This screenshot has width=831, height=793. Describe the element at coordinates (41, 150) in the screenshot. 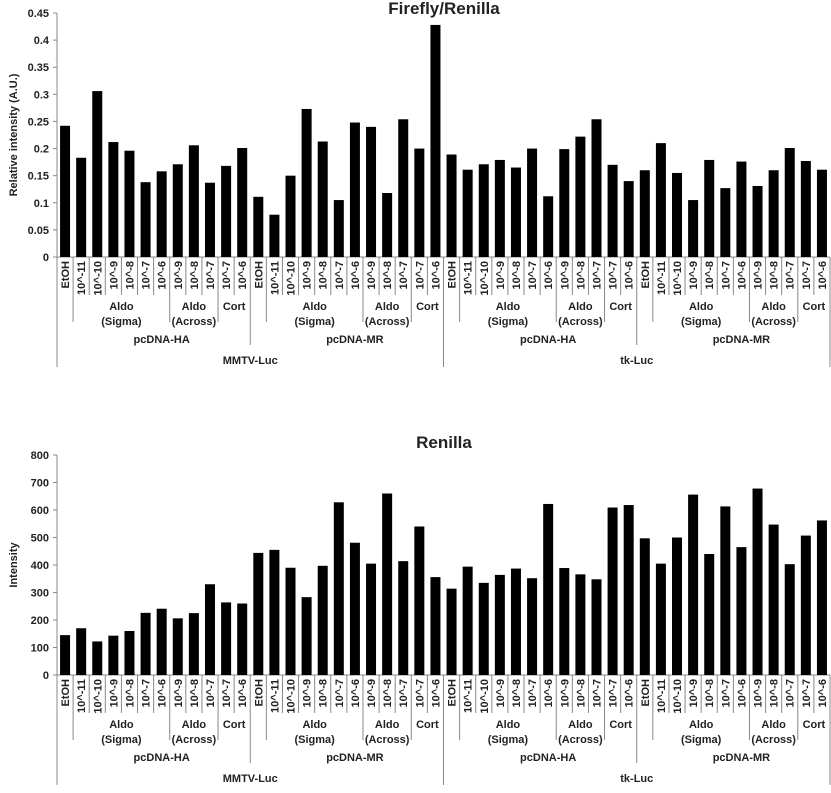

I see `y-tick-label: 0.2` at that location.